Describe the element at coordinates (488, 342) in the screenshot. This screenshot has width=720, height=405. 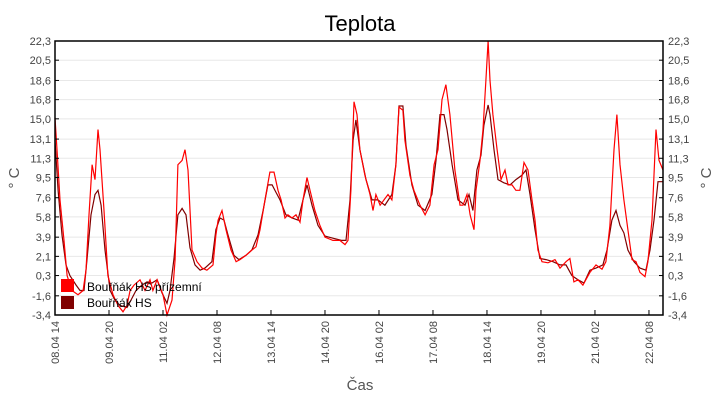
I see `x-tick-label: 18.04 14` at that location.